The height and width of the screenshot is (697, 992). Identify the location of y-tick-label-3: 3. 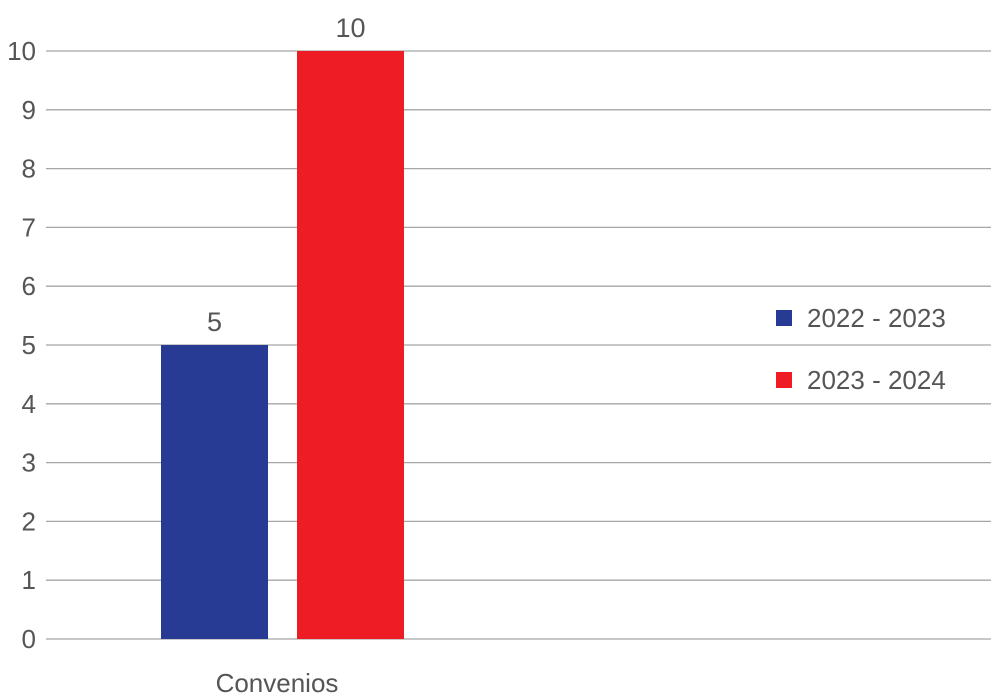
(29, 463).